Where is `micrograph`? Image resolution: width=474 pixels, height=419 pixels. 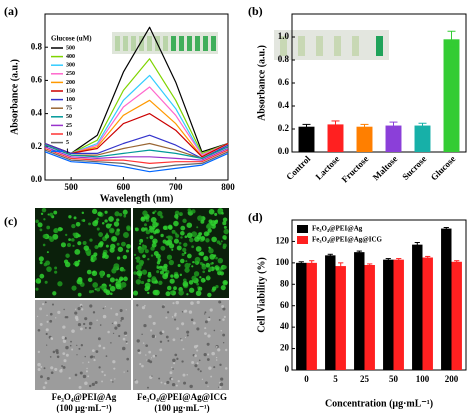 micrograph is located at coordinates (83, 345).